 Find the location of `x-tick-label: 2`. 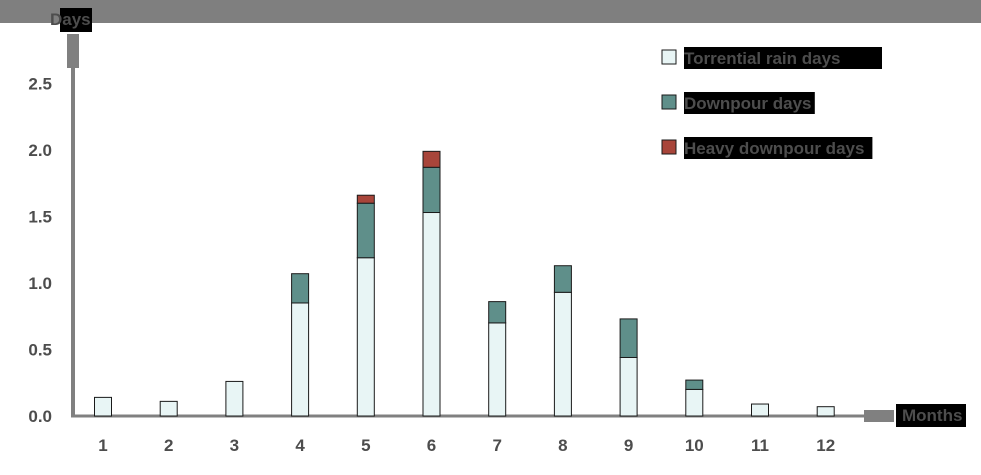

x-tick-label: 2 is located at coordinates (168, 445).